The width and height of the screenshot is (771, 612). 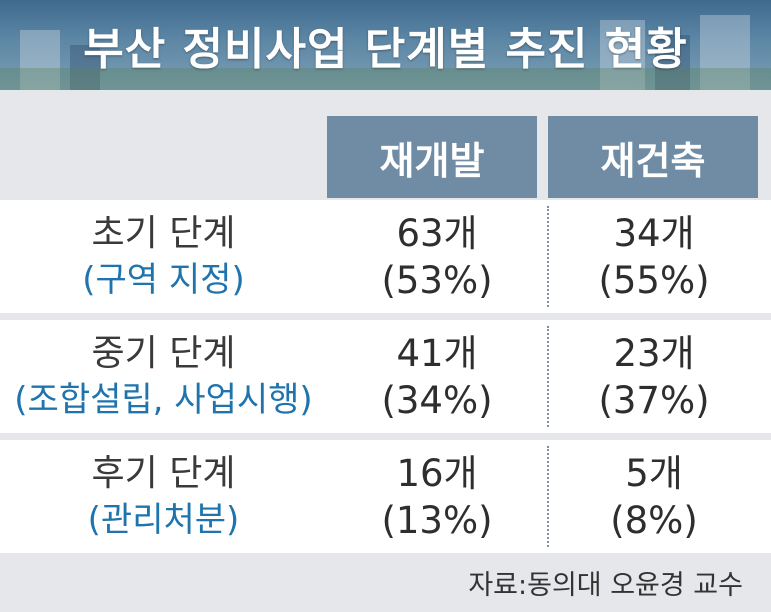 I want to click on count-value: 23개, so click(x=654, y=353).